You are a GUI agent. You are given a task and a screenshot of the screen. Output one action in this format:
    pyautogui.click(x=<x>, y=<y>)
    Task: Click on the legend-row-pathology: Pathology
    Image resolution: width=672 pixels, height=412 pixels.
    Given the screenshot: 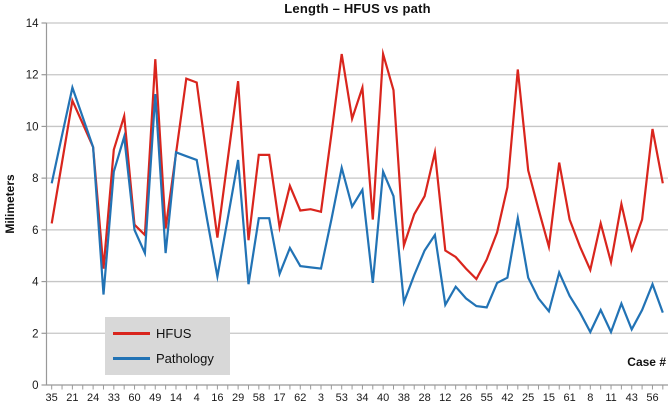 What is the action you would take?
    pyautogui.click(x=167, y=358)
    